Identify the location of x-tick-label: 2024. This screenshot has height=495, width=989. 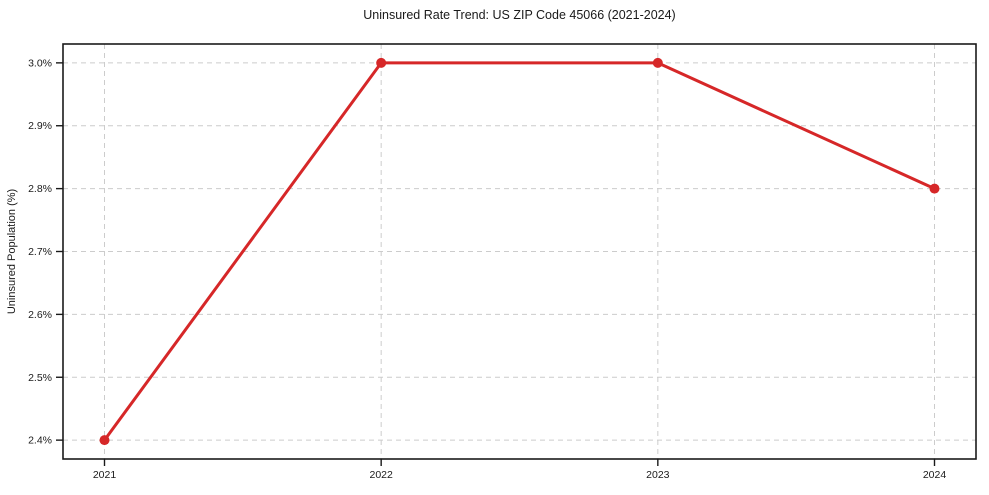
(935, 475).